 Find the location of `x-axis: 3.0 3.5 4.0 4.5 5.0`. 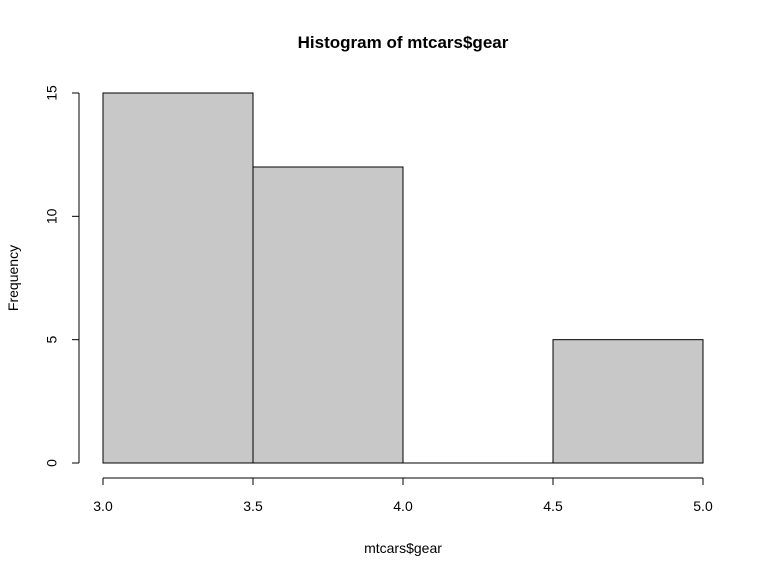

x-axis: 3.0 3.5 4.0 4.5 5.0 is located at coordinates (403, 495).